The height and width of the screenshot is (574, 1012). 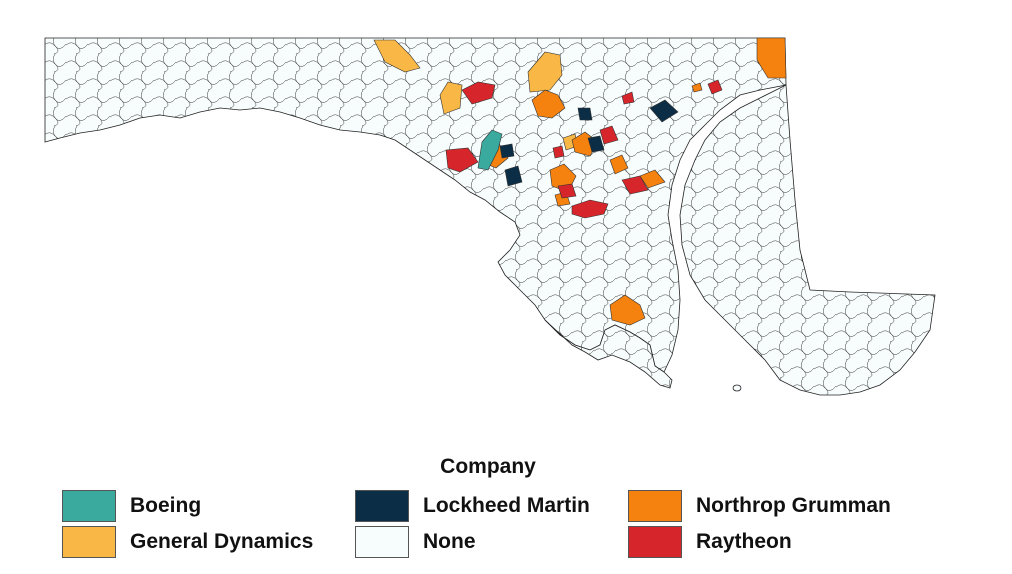 I want to click on island, so click(x=737, y=388).